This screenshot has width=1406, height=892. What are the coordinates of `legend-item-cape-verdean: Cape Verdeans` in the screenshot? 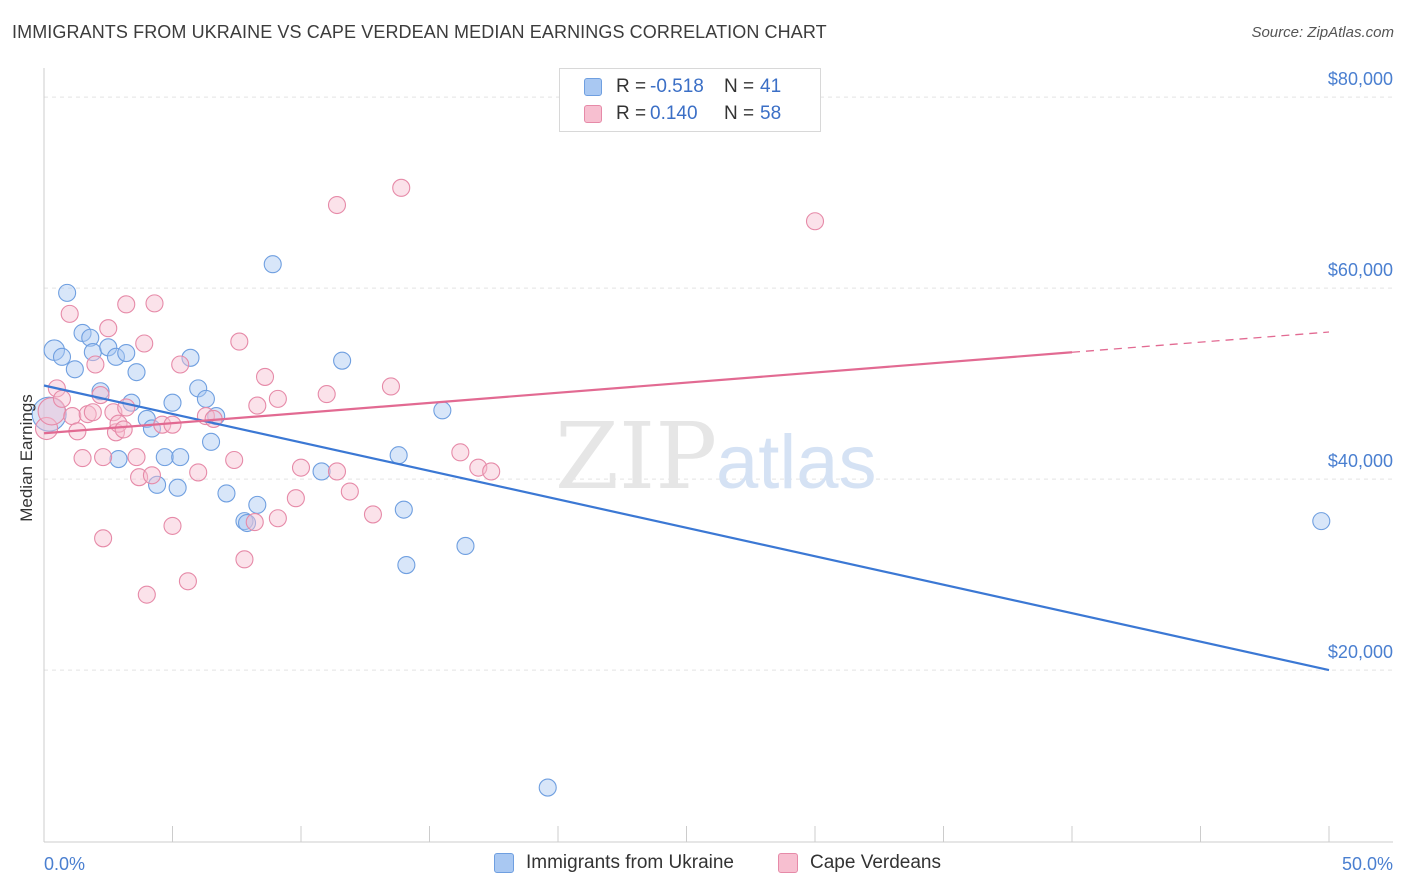 It's located at (859, 863).